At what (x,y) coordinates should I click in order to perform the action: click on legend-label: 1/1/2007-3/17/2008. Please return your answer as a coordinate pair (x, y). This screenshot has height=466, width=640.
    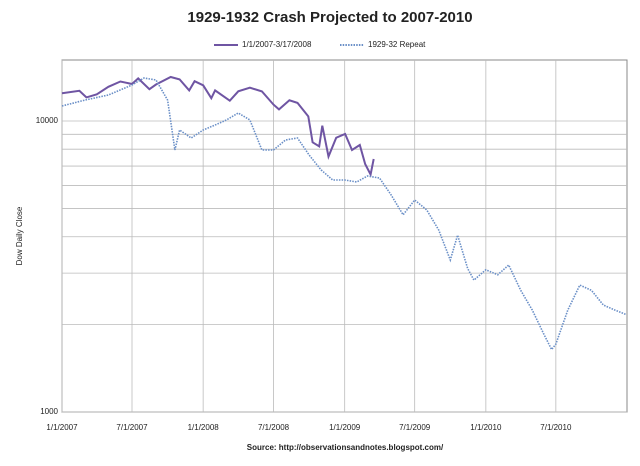
    Looking at the image, I should click on (277, 44).